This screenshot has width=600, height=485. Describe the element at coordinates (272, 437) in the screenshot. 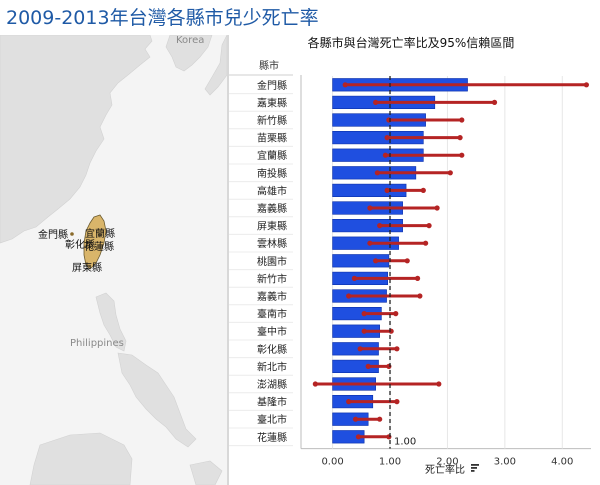

I see `category-label: 花蓮縣` at that location.